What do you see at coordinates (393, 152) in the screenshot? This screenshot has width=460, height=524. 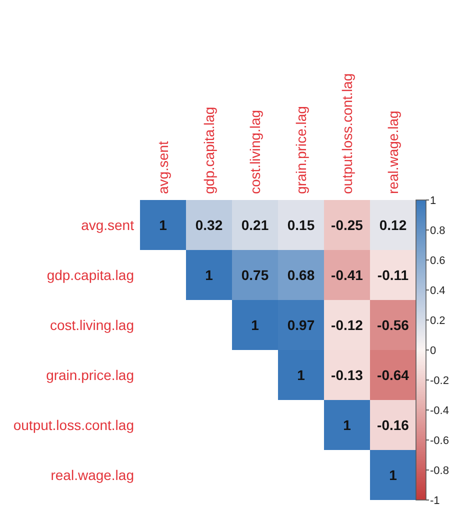 I see `x-tick-label: real.wage.lag` at bounding box center [393, 152].